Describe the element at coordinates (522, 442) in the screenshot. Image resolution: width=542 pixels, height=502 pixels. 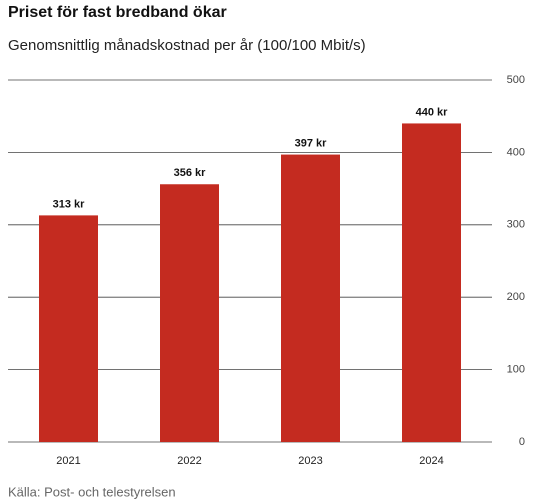
I see `y-tick-label: 0` at that location.